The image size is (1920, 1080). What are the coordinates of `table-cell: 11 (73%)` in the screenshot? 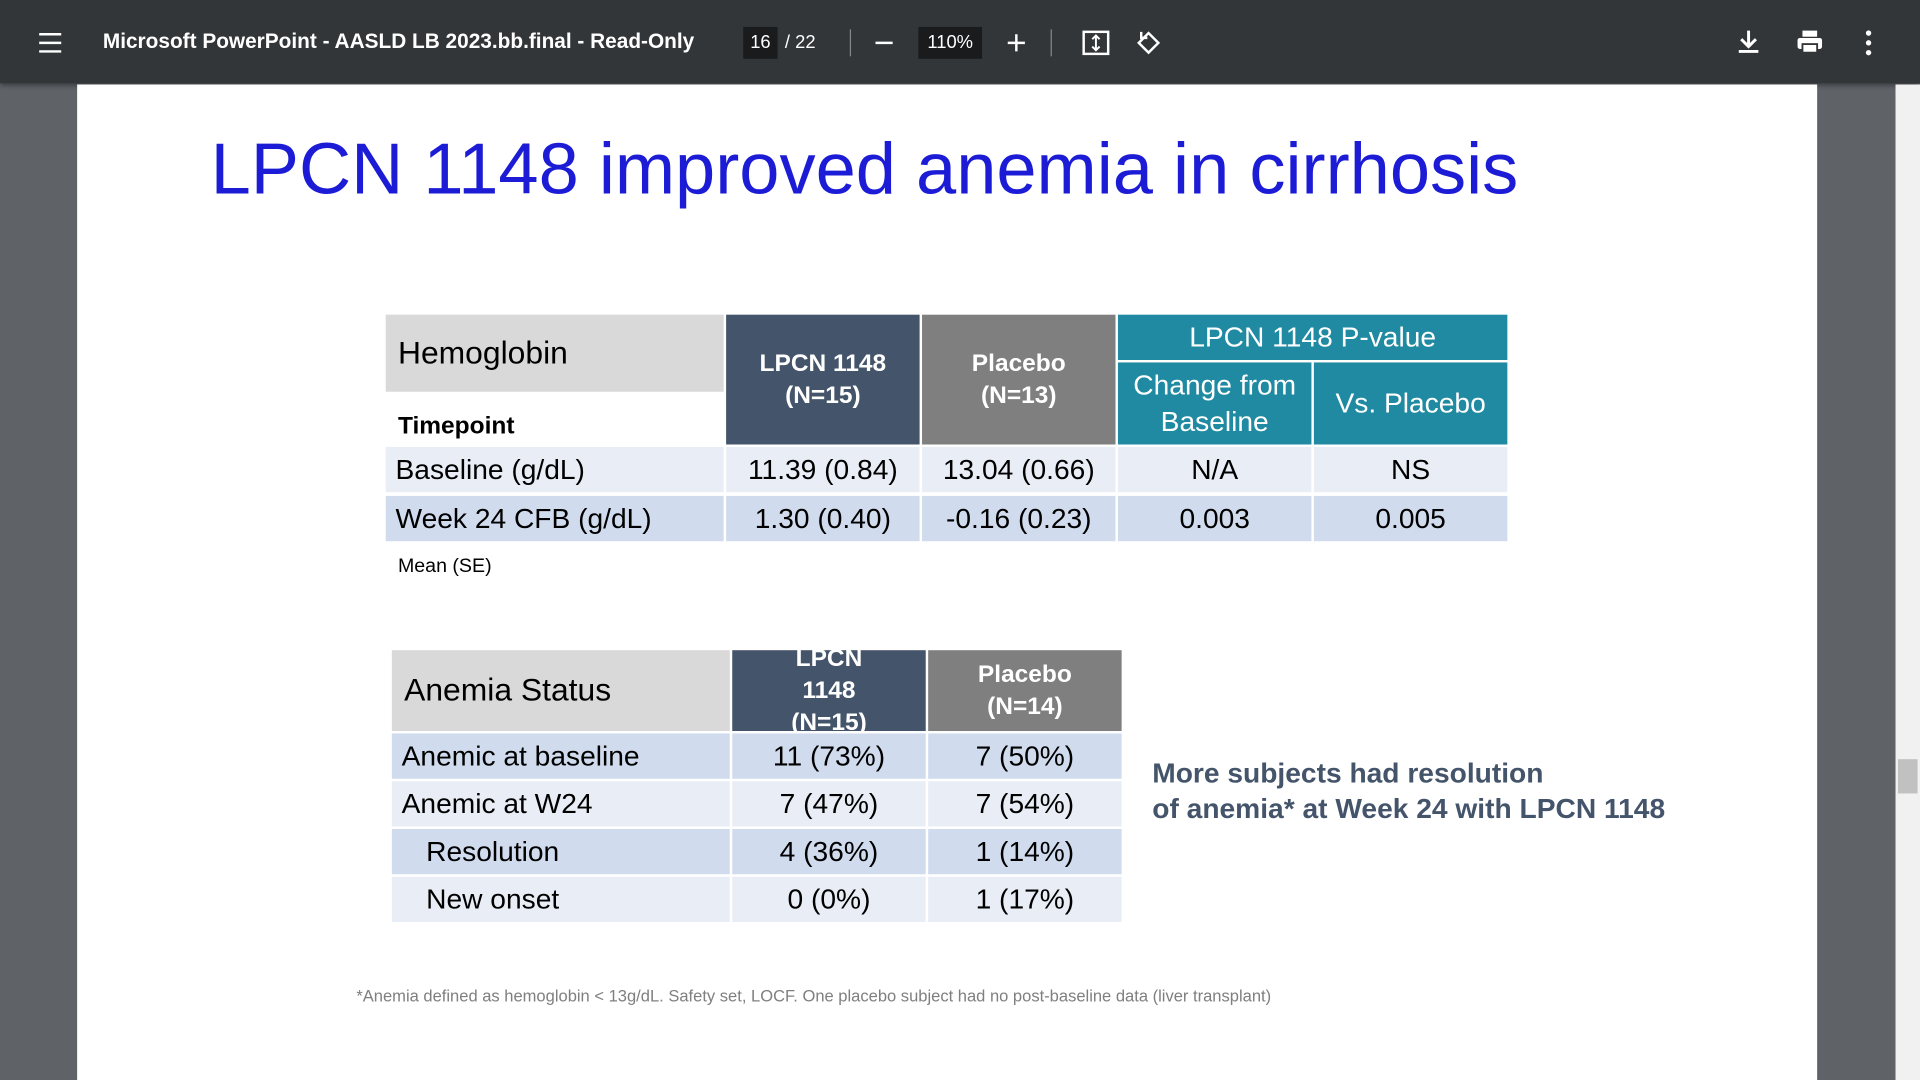 It's located at (829, 756).